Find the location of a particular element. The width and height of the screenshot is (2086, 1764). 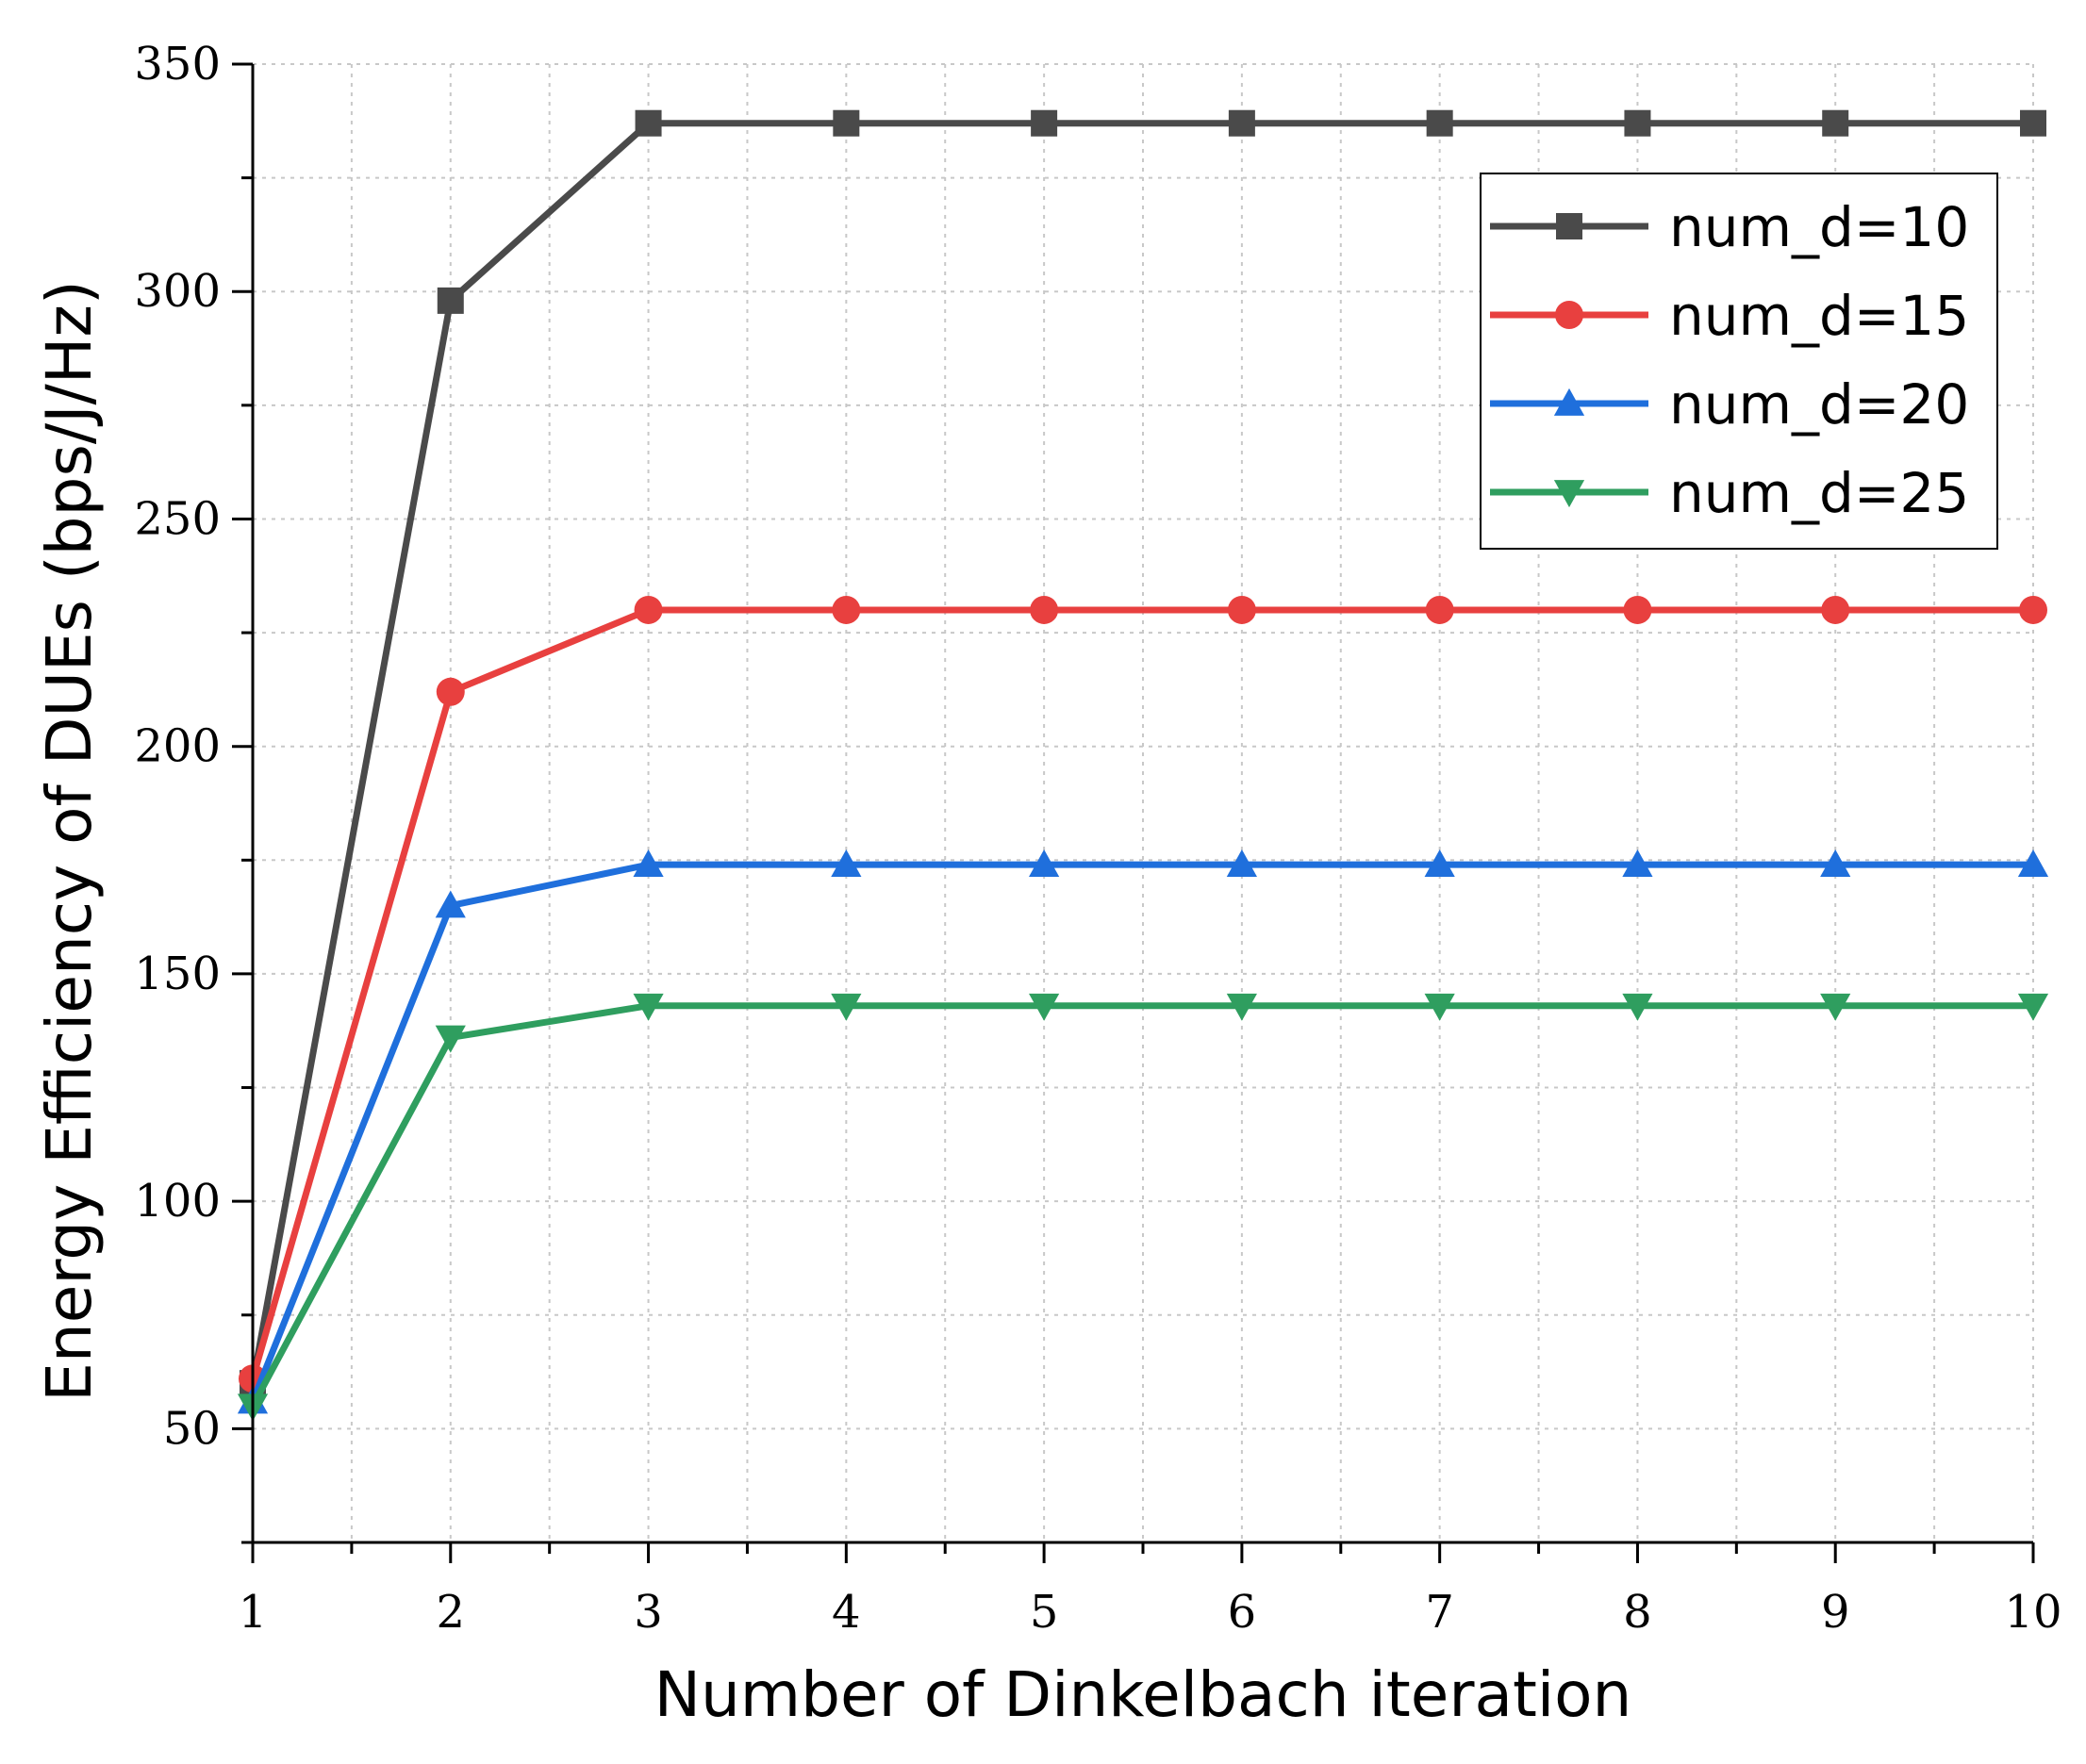

x-tick-label: 3 is located at coordinates (648, 1612).